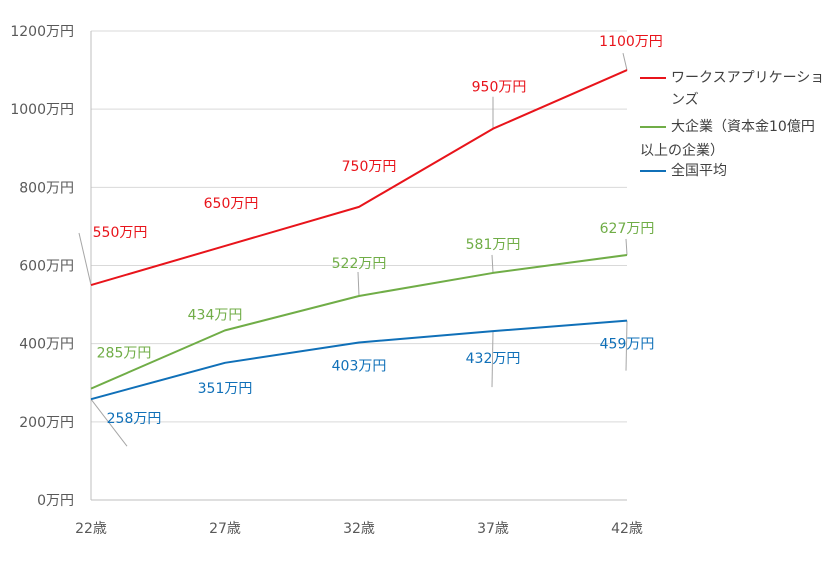 The height and width of the screenshot is (561, 837). What do you see at coordinates (743, 127) in the screenshot?
I see `legend-label-large-companies-line1: 大企業（資本金10億円` at bounding box center [743, 127].